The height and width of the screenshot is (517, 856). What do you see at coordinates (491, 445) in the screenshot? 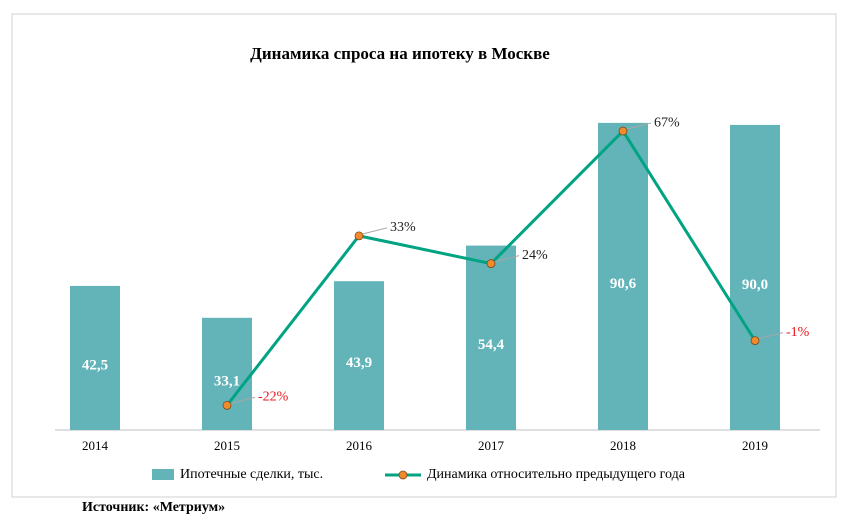
I see `x-tick-label: 2017` at bounding box center [491, 445].